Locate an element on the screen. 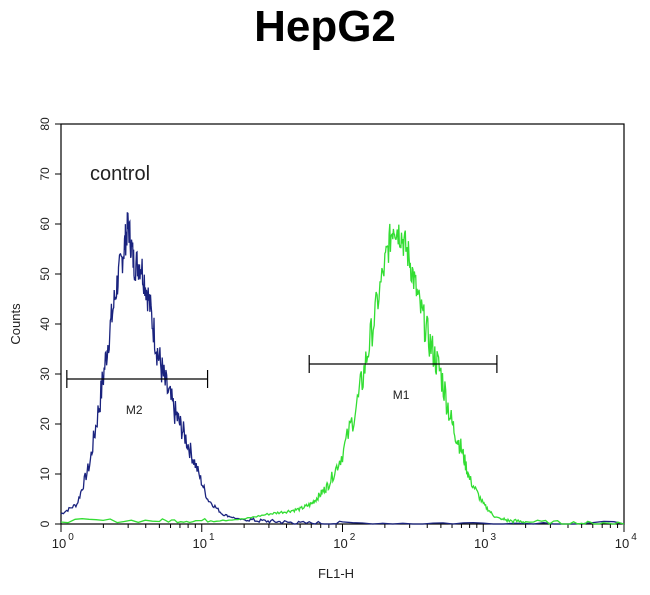 This screenshot has width=650, height=595. x-tick-exponent: 4 is located at coordinates (634, 537).